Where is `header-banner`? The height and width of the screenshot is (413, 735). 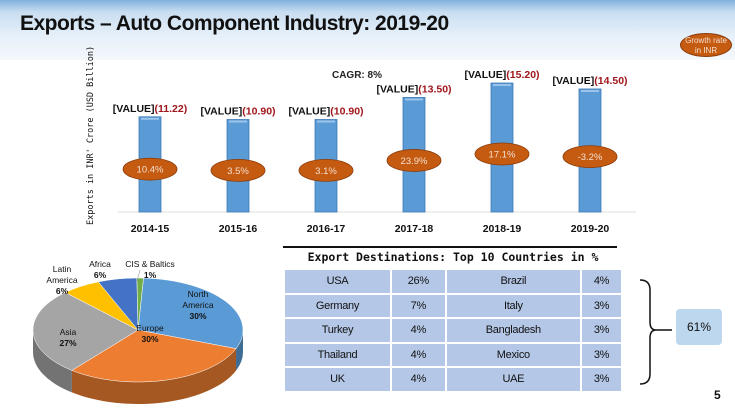 header-banner is located at coordinates (367, 30).